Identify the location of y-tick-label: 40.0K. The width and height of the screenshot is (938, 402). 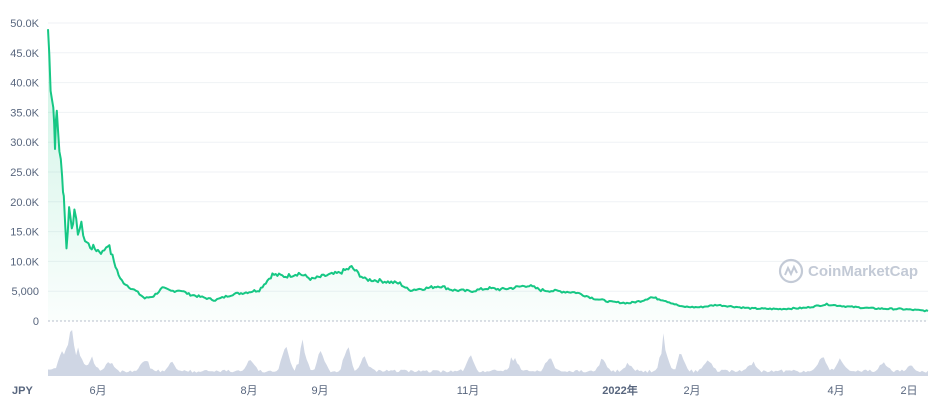
(24, 84).